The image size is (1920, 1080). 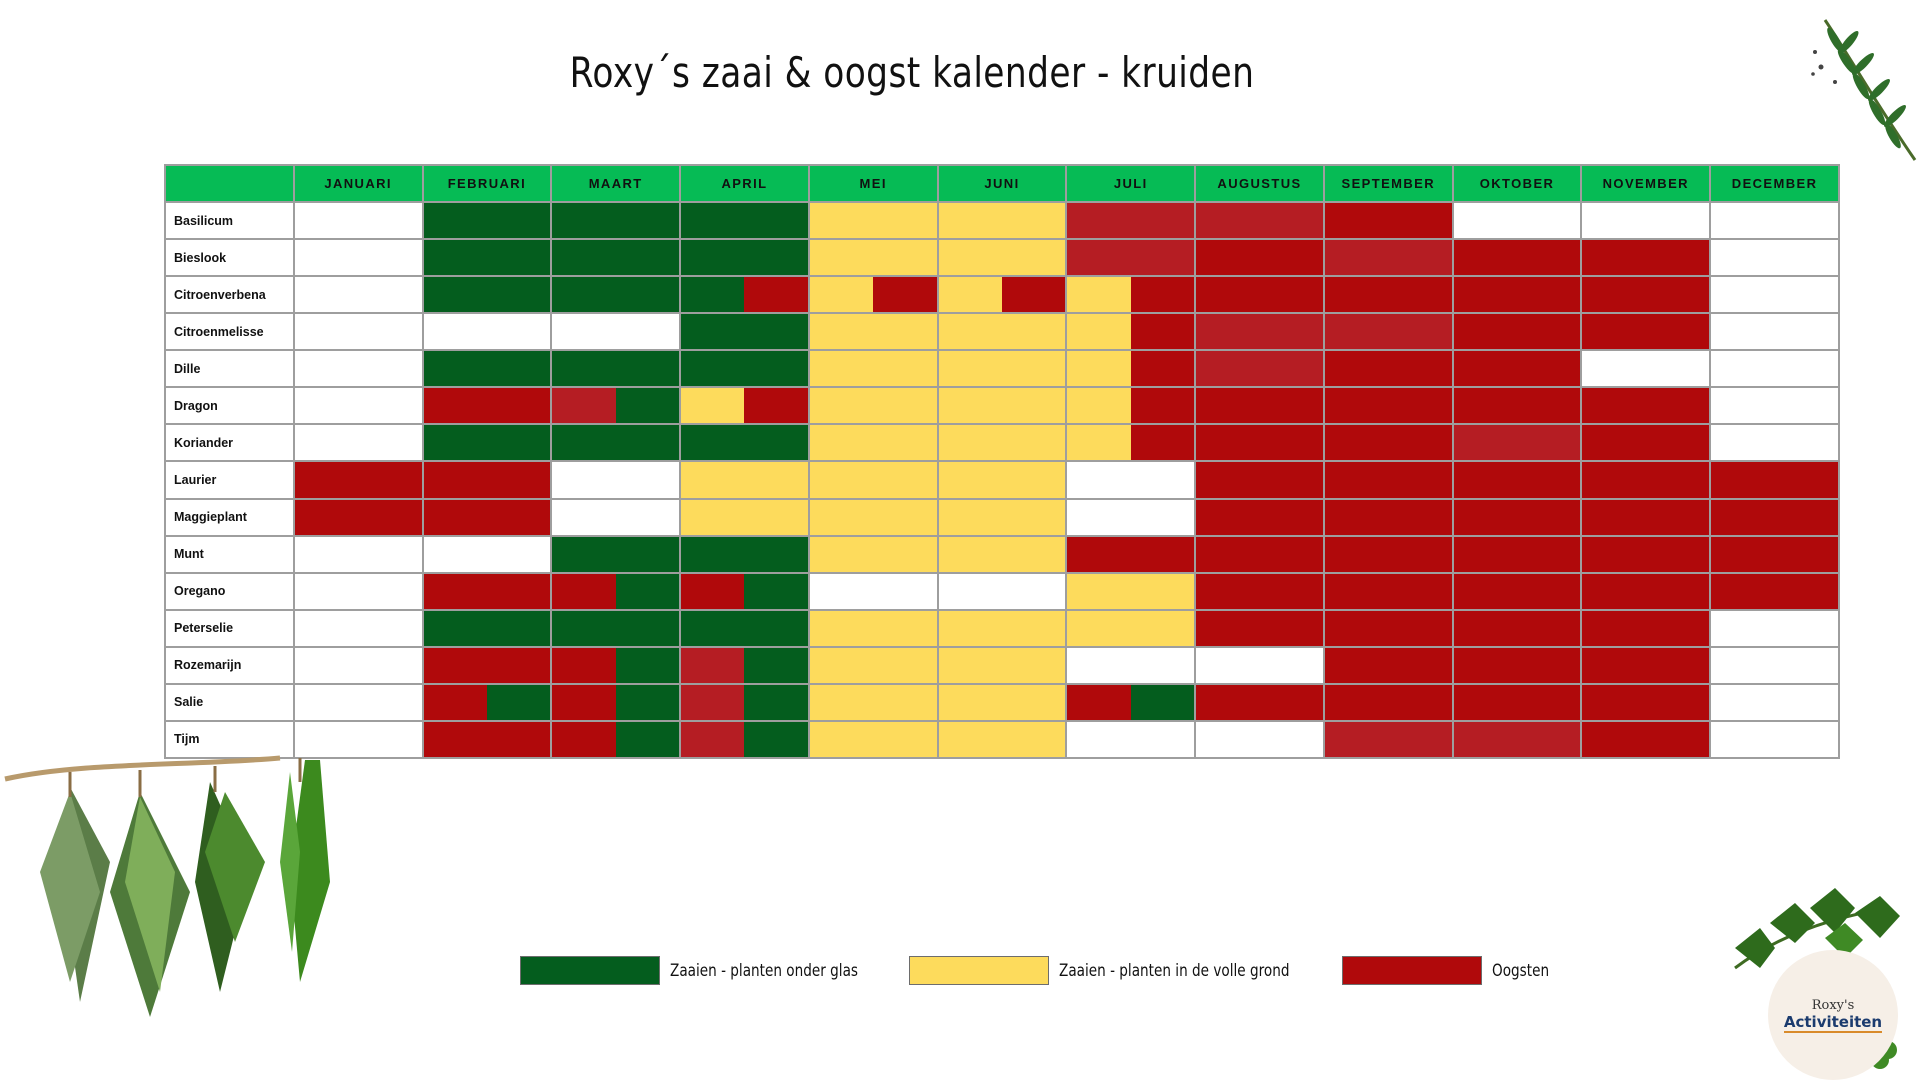 What do you see at coordinates (1388, 183) in the screenshot?
I see `month-header-september: SEPTEMBER` at bounding box center [1388, 183].